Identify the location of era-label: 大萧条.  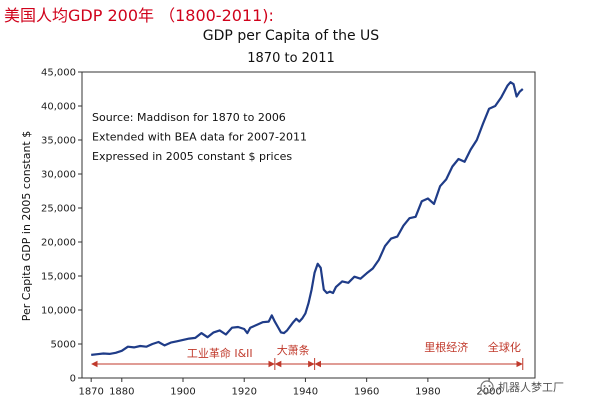
(293, 350).